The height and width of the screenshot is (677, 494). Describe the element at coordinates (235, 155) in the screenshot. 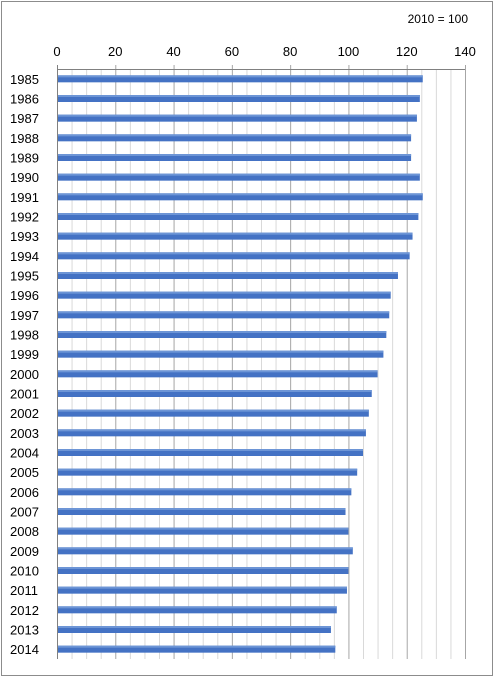

I see `bar-highlight-1989` at that location.